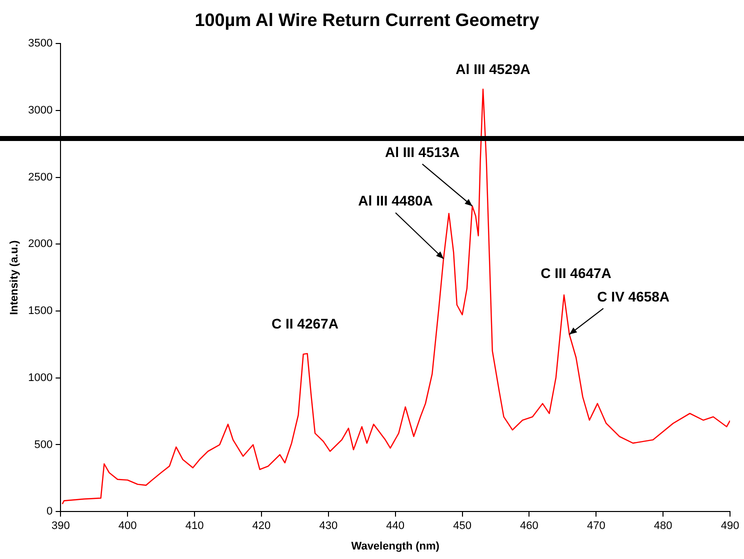  What do you see at coordinates (40, 311) in the screenshot?
I see `y-tick-label: 1500` at bounding box center [40, 311].